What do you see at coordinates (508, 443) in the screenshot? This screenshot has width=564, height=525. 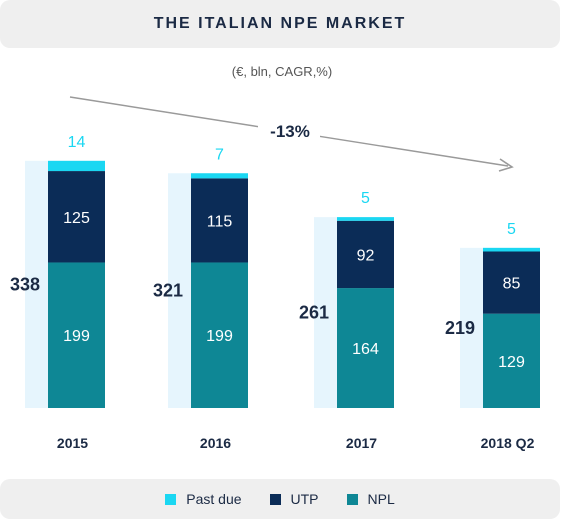 I see `x-tick-label-3: 2018 Q2` at bounding box center [508, 443].